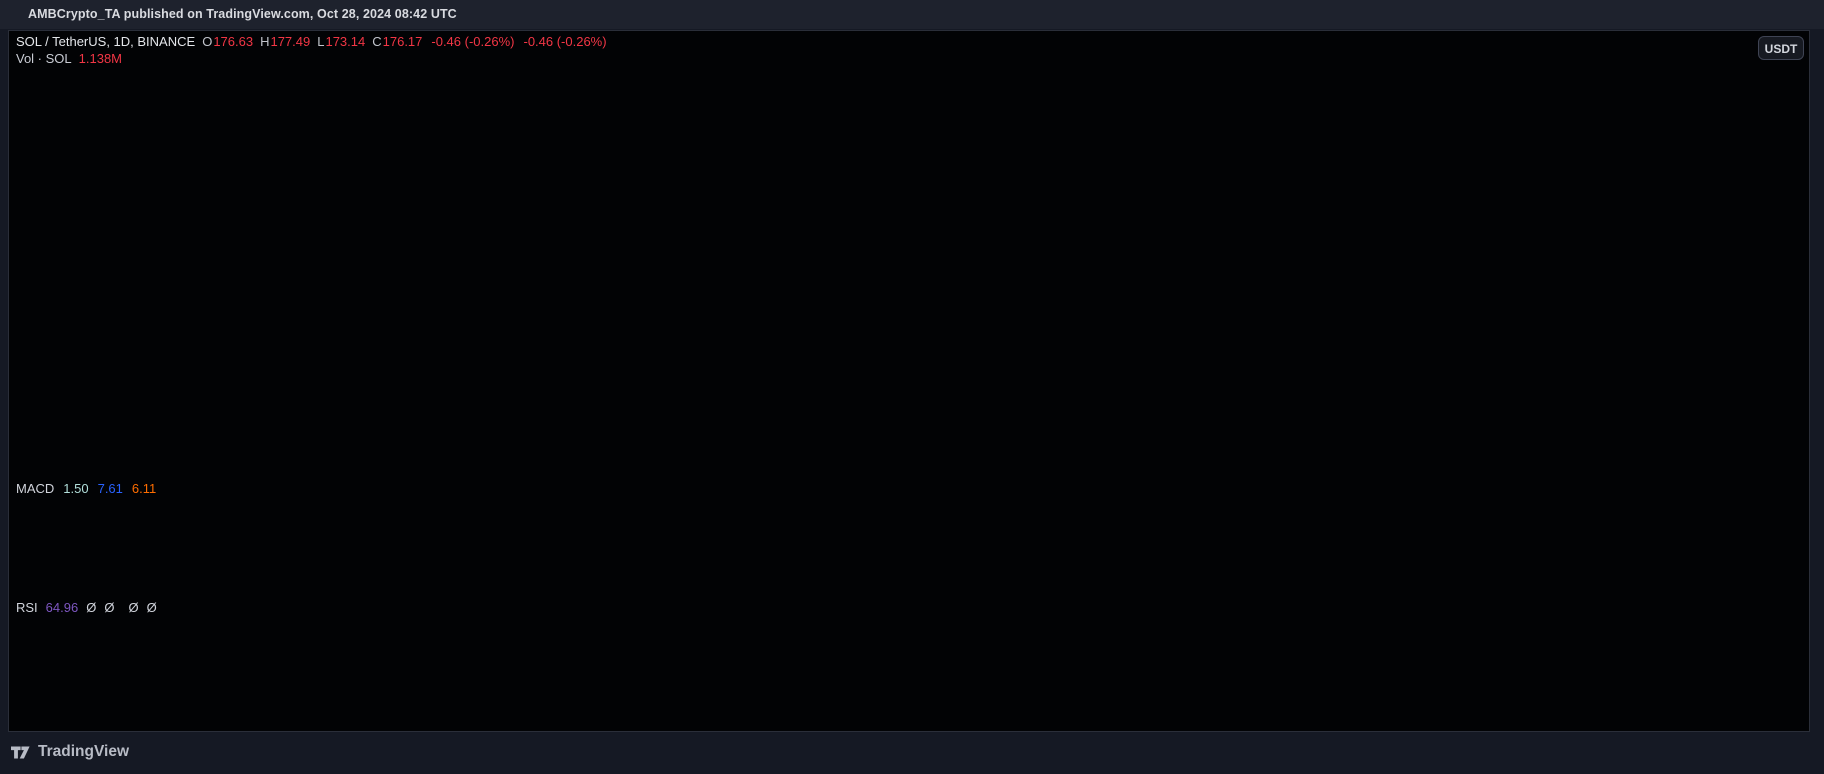 This screenshot has height=774, width=1824. Describe the element at coordinates (144, 488) in the screenshot. I see `macd-signal-value: 6.11` at that location.